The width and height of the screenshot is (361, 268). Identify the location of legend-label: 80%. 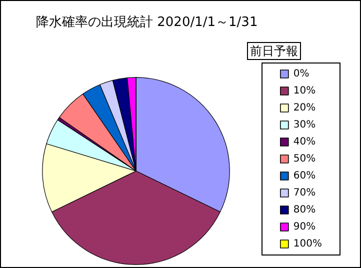
(304, 210).